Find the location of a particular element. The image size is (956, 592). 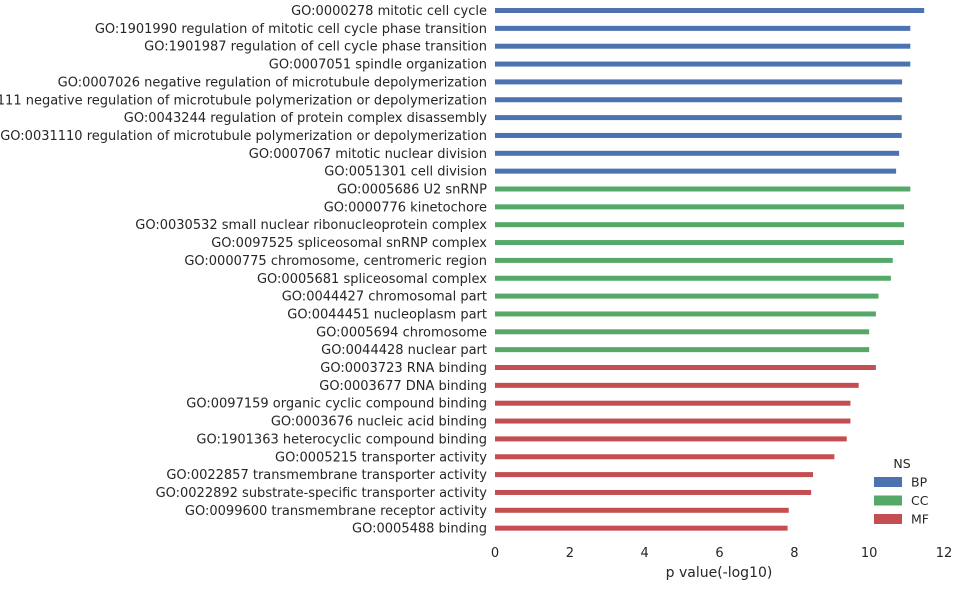

legend-swatch-mf is located at coordinates (888, 519).